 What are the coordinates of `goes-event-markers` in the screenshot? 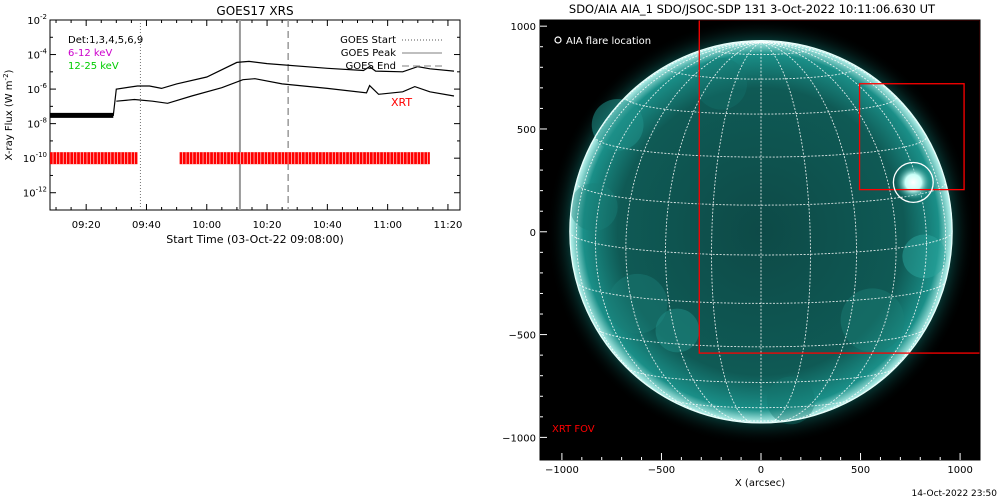 It's located at (214, 115).